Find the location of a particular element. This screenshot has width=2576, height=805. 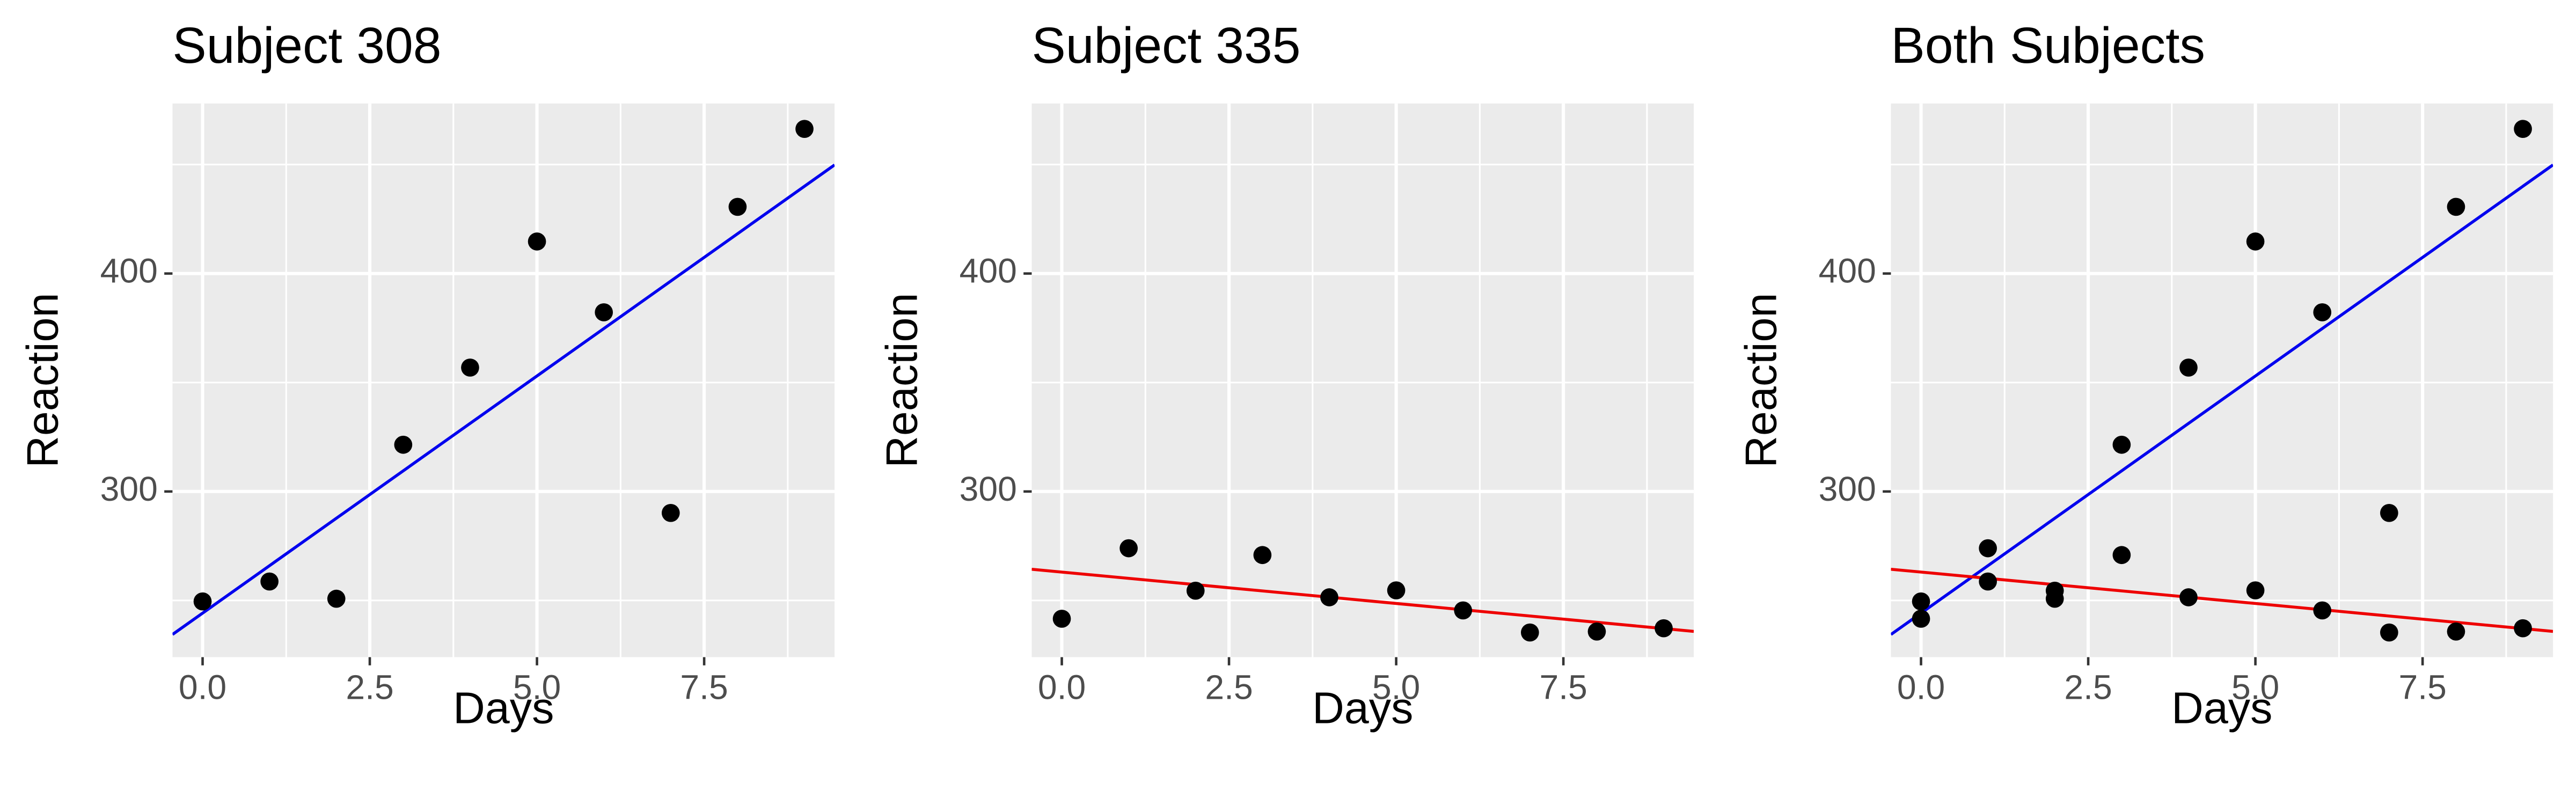

chart-title: Subject 308 is located at coordinates (306, 45).